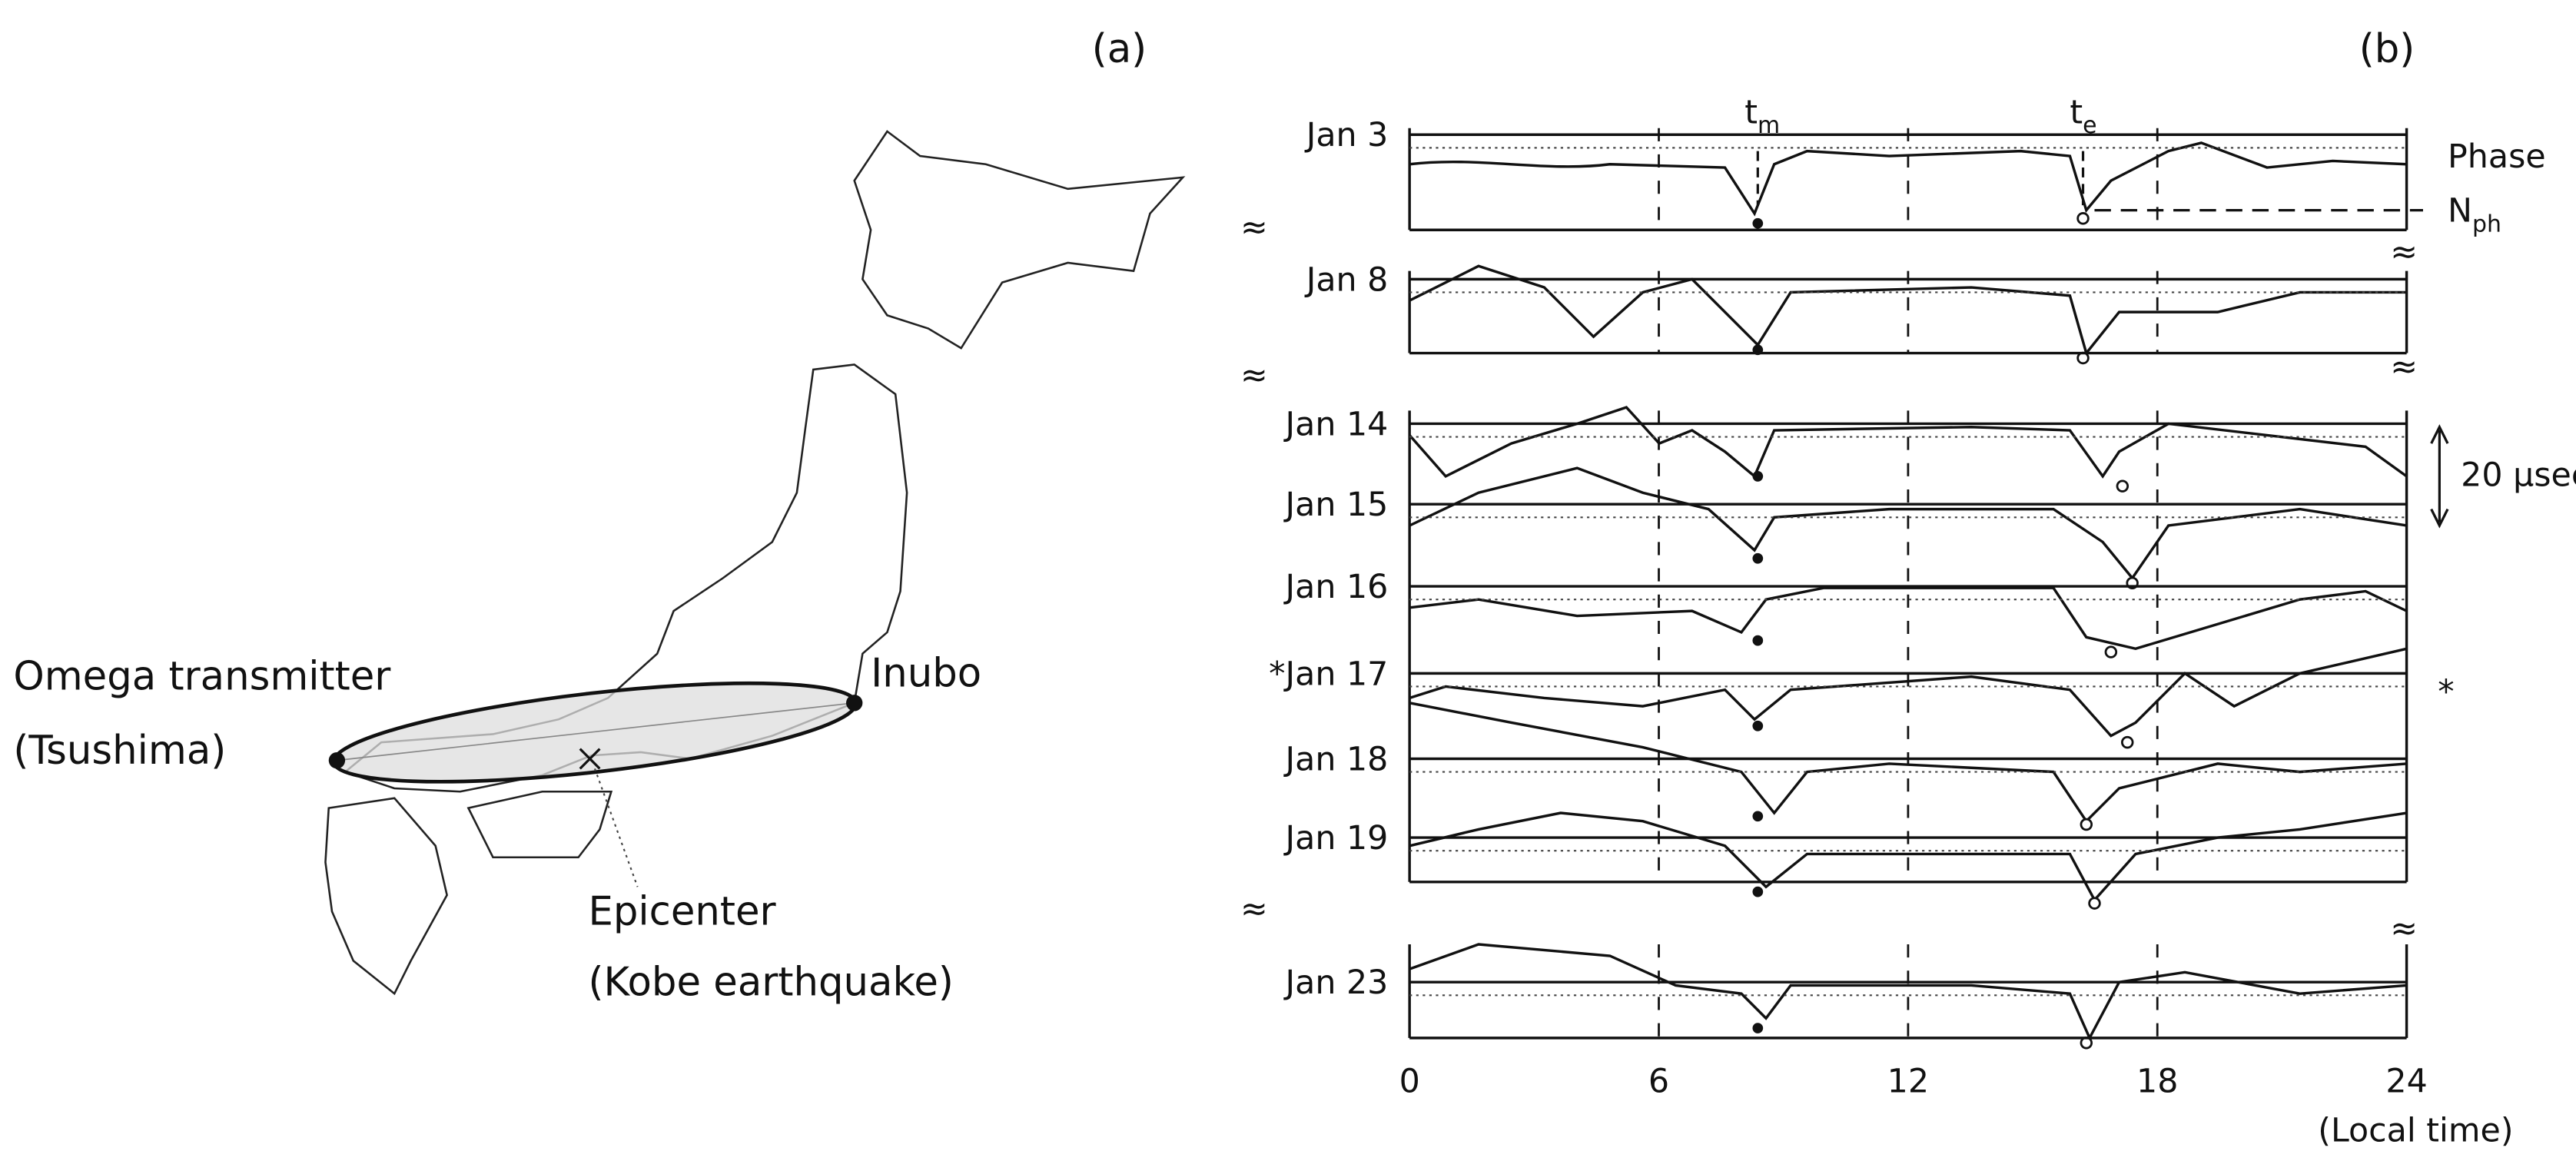  I want to click on nph-label: Nph, so click(2474, 215).